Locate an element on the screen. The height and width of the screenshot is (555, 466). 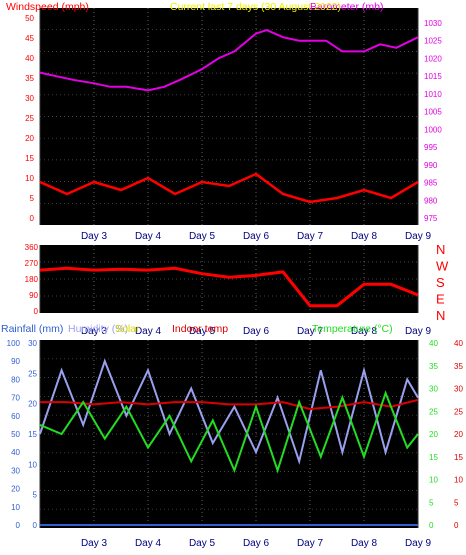
temperature-ticks: 0 5 10 15 20 25 30 35 40 is located at coordinates (433, 434).